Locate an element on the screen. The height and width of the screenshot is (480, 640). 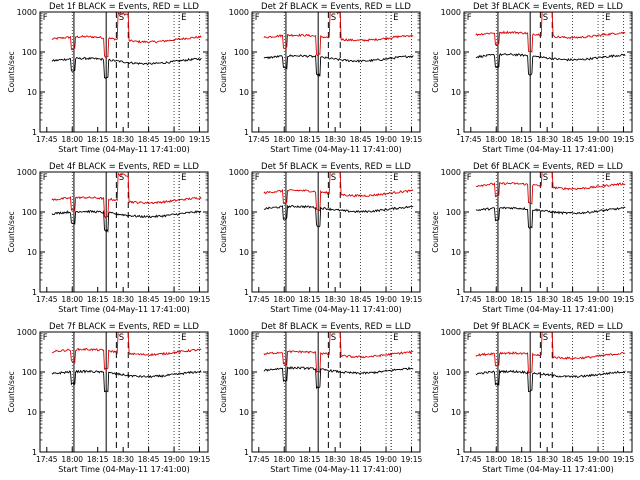
chart-title: Det 9f BLACK = Events, RED = LLD is located at coordinates (548, 327).